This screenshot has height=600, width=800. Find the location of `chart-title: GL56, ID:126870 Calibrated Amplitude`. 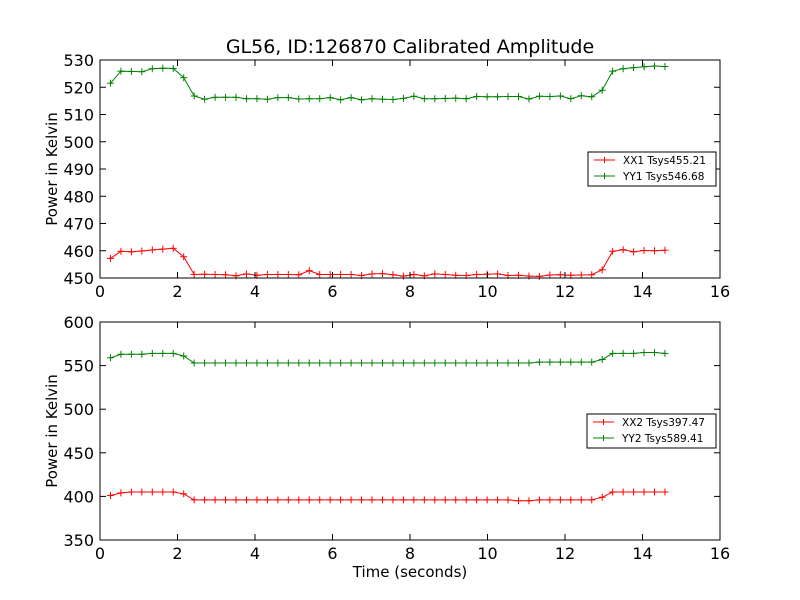

chart-title: GL56, ID:126870 Calibrated Amplitude is located at coordinates (410, 47).